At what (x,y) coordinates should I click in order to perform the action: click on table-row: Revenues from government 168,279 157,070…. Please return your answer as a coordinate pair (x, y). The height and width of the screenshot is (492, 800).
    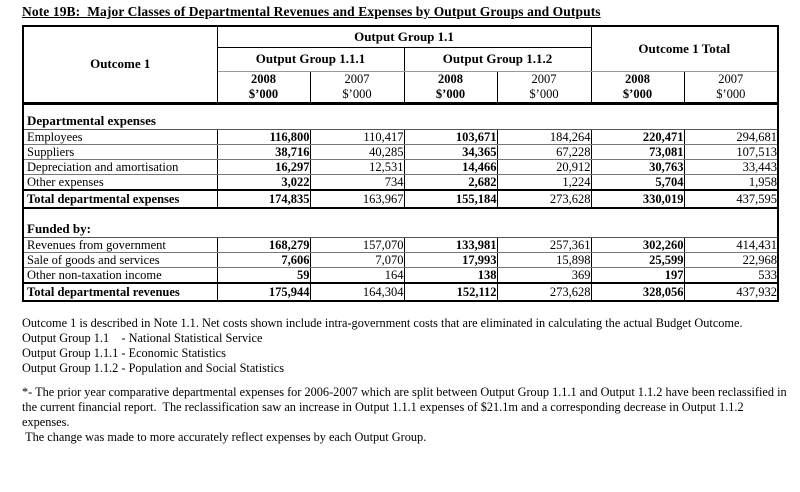
    Looking at the image, I should click on (401, 245).